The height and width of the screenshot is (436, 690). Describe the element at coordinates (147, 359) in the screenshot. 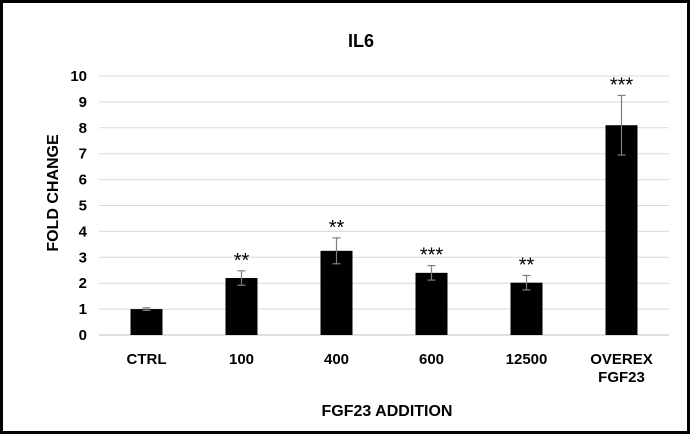

I see `x-tick-label: CTRL` at that location.